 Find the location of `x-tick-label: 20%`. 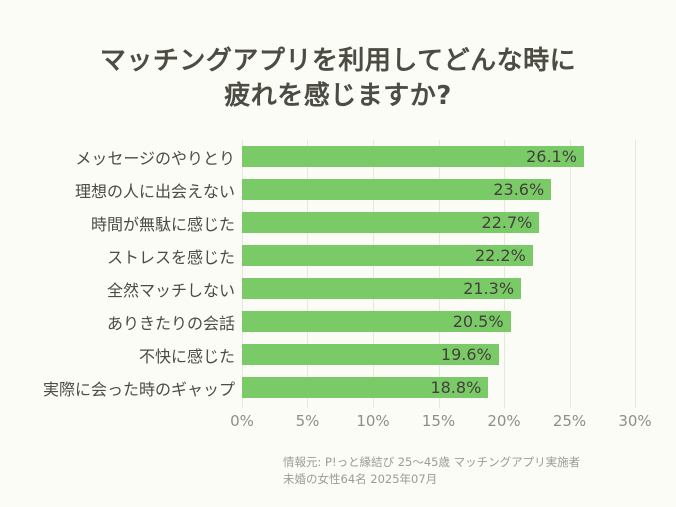

x-tick-label: 20% is located at coordinates (504, 421).